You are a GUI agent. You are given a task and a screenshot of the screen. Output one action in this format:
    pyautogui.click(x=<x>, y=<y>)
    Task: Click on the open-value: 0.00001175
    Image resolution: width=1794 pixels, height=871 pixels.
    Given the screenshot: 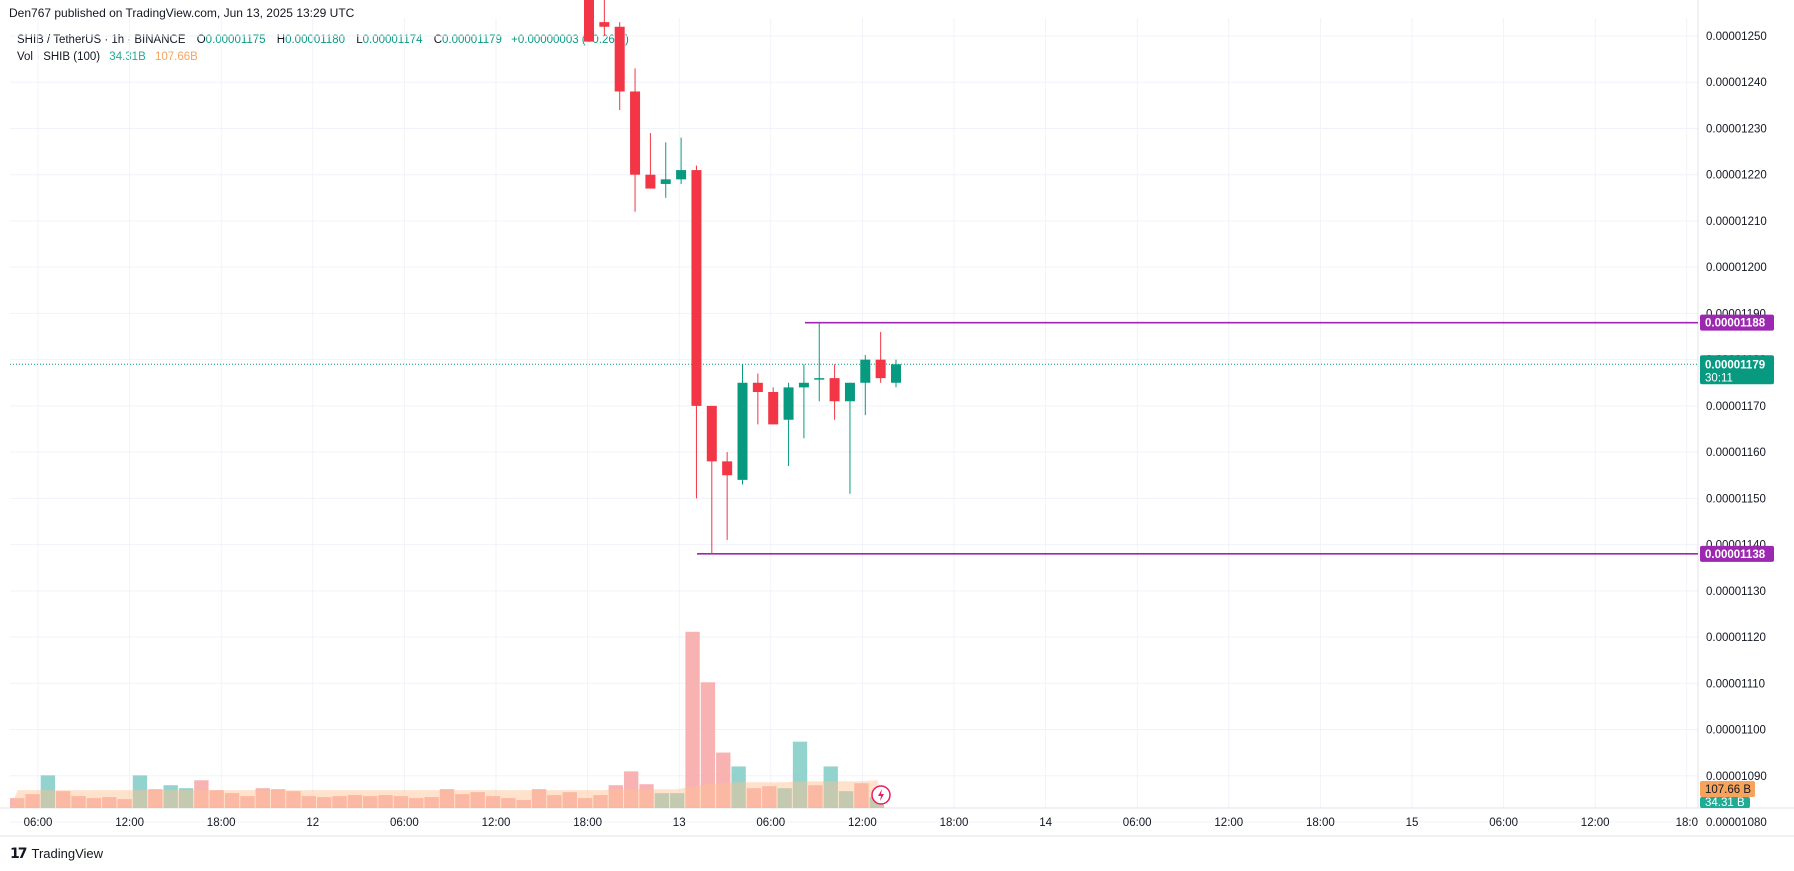 What is the action you would take?
    pyautogui.click(x=235, y=40)
    